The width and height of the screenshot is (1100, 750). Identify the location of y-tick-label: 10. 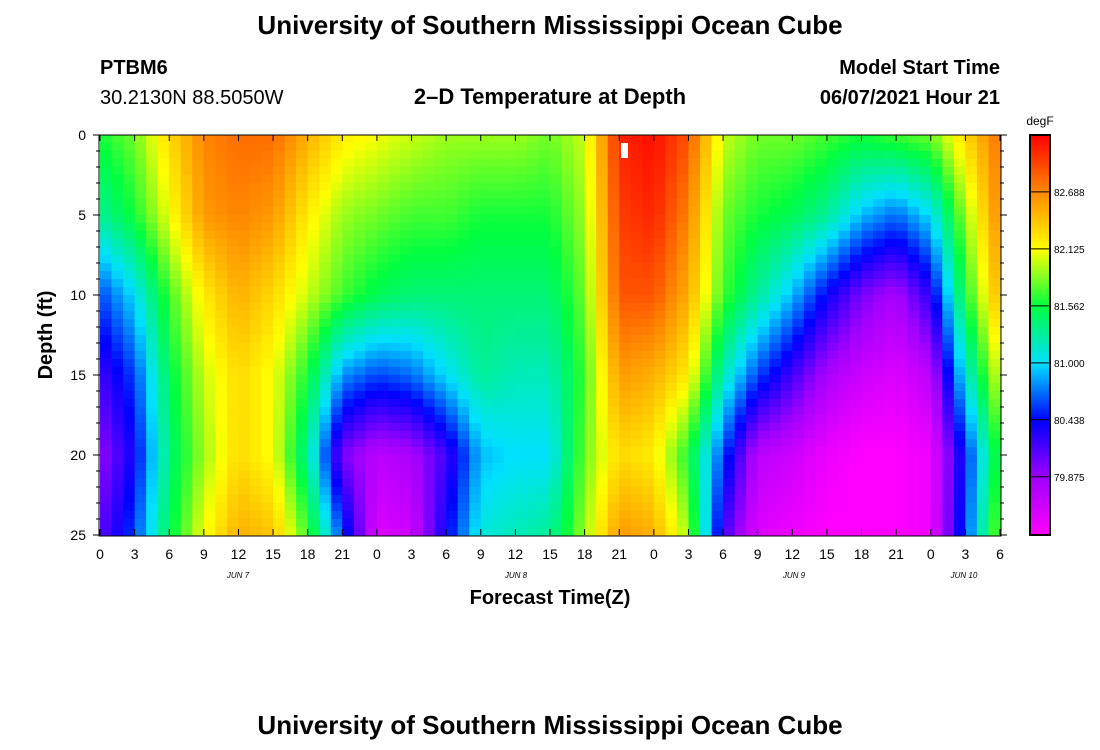
(78, 295).